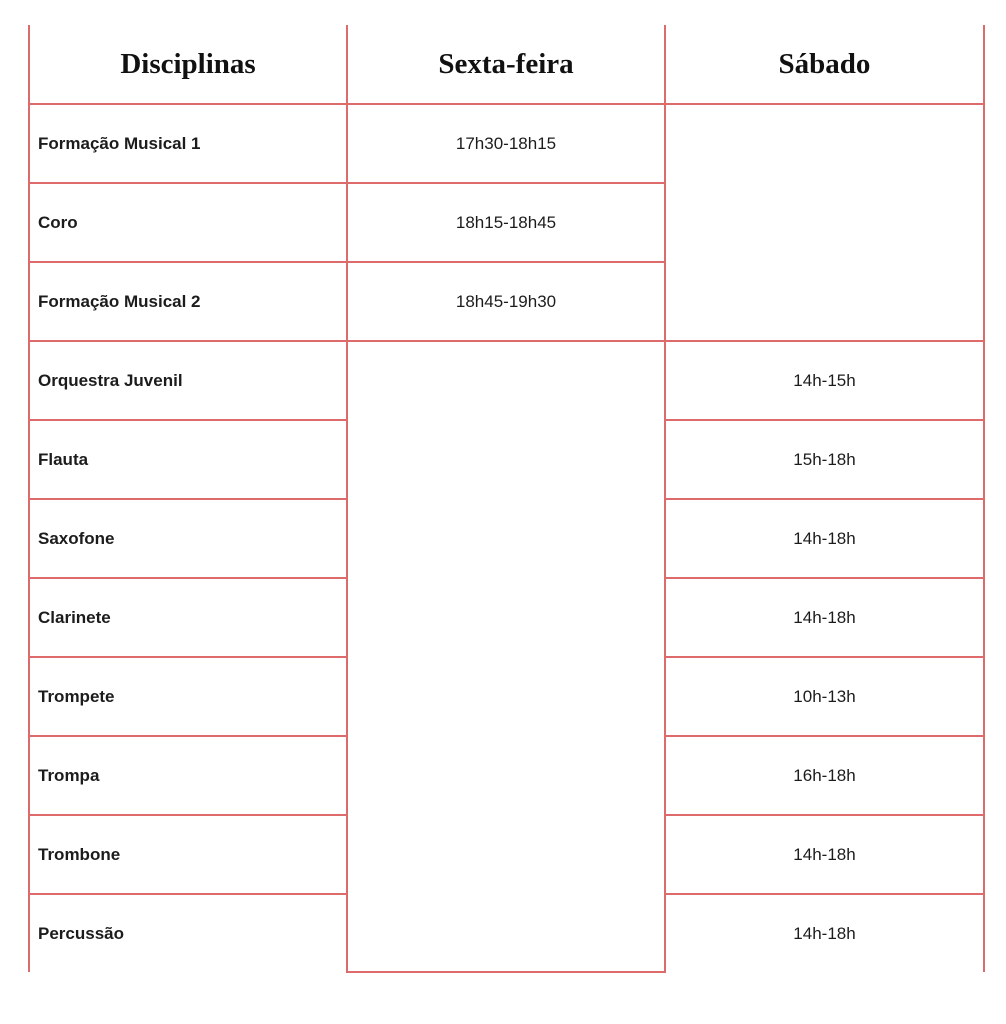 The width and height of the screenshot is (1006, 1024). Describe the element at coordinates (506, 617) in the screenshot. I see `table-row: Clarinete 14h-18h` at that location.